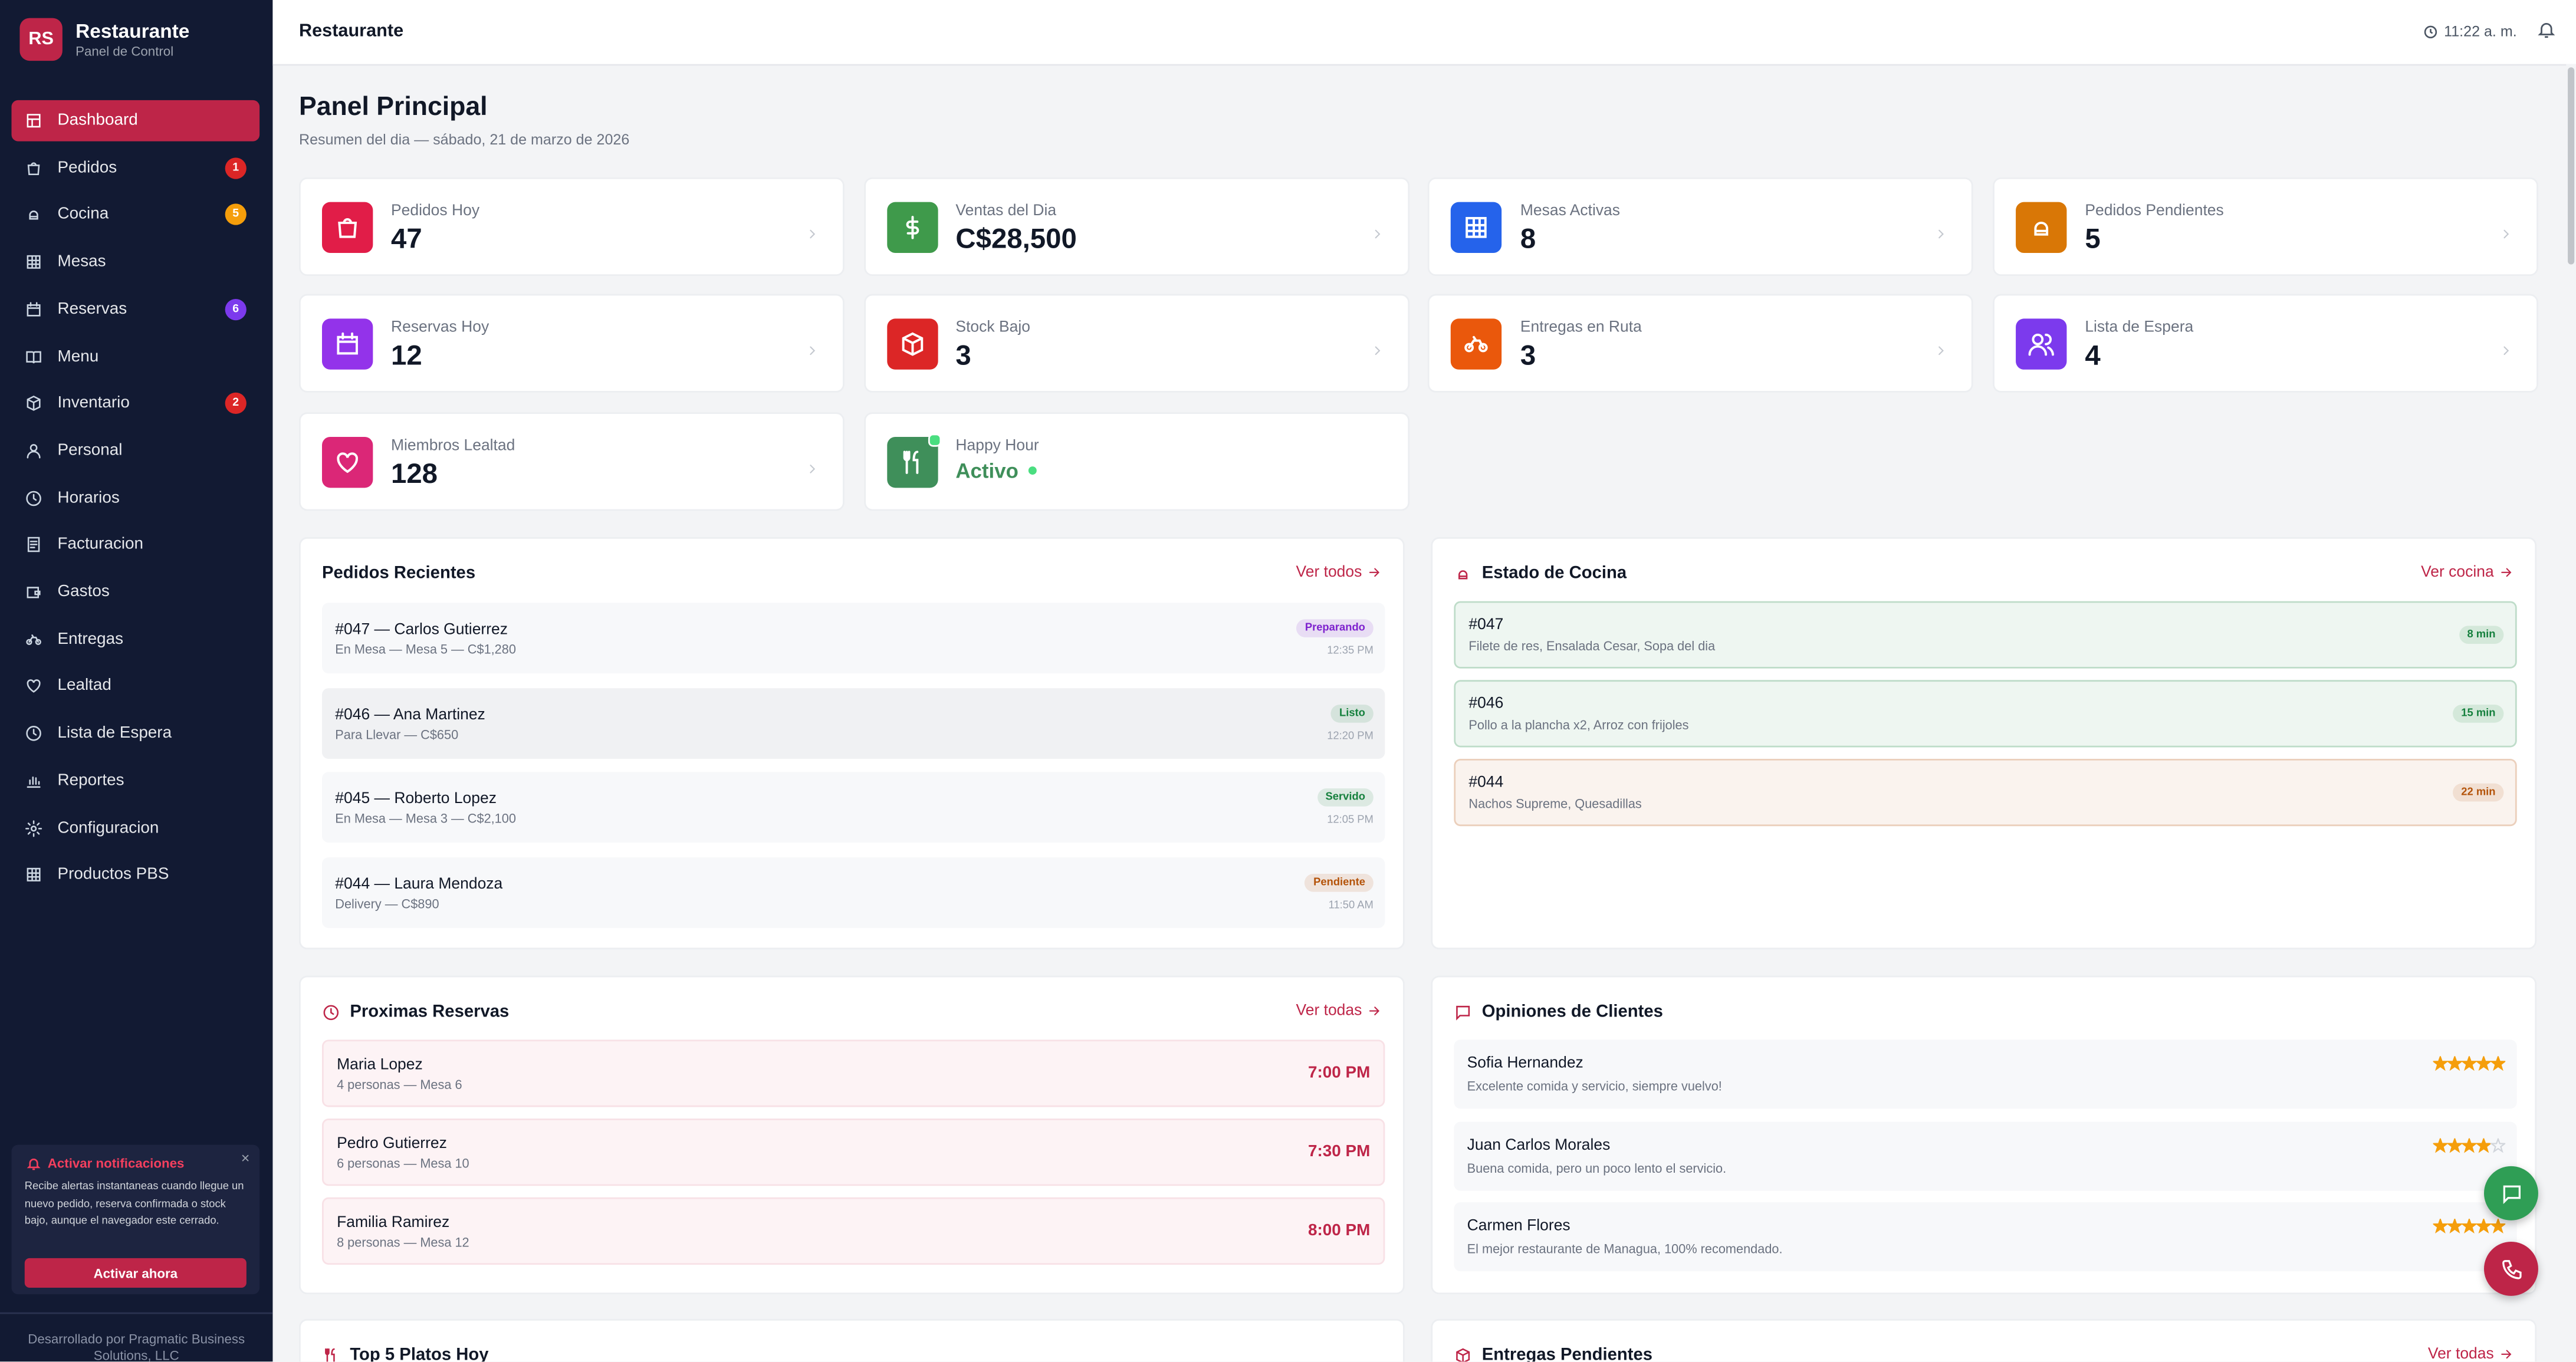 Image resolution: width=2576 pixels, height=1362 pixels. I want to click on reservation-detail: 8 personas — Mesa 12, so click(403, 1241).